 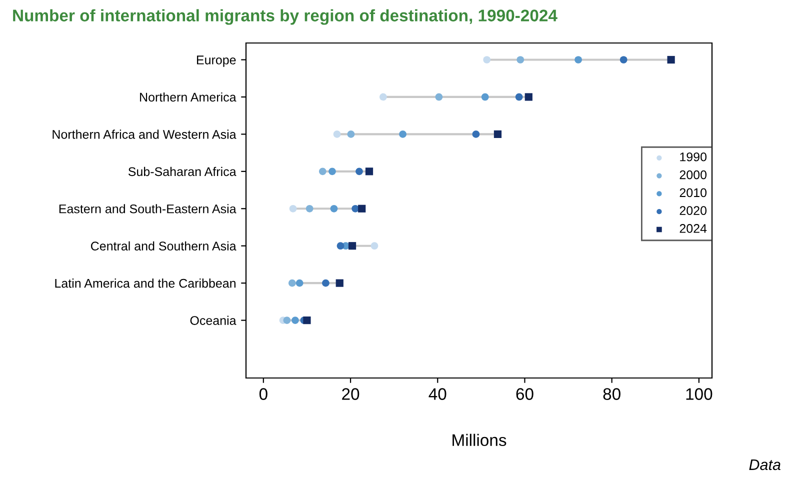 I want to click on y-tick-label: Eastern and South-Eastern Asia, so click(x=147, y=209).